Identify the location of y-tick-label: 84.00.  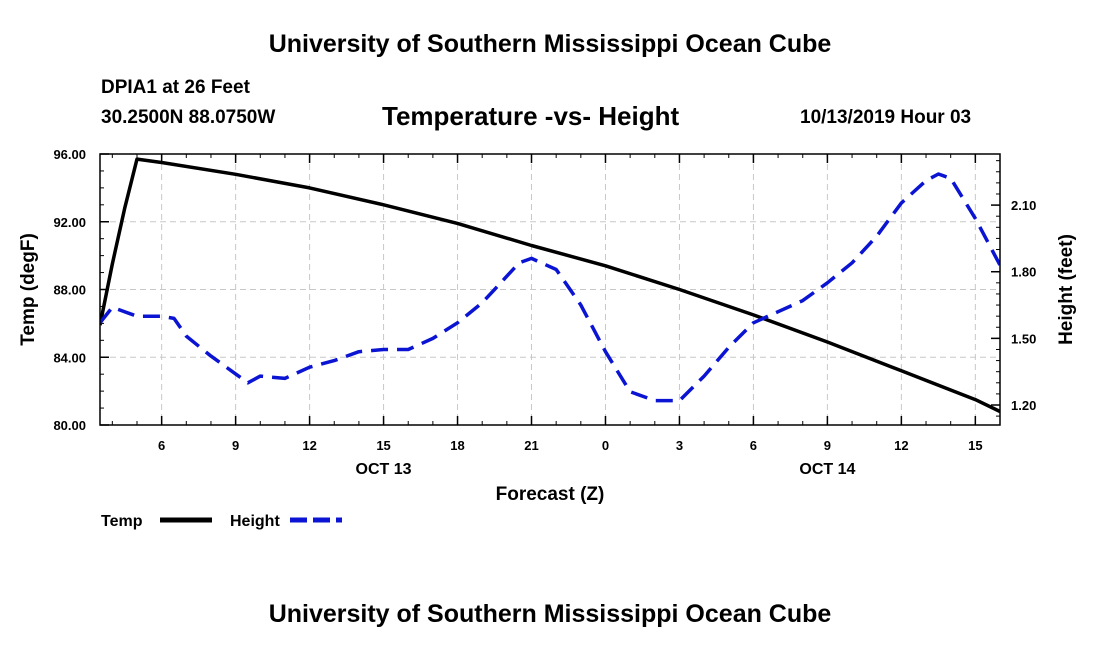
(69, 357).